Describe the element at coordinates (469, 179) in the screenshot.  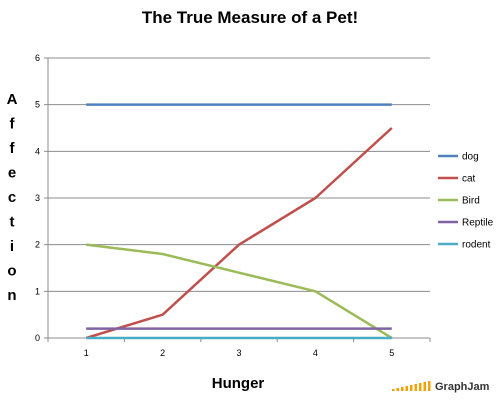
I see `legend-label-cat: cat` at that location.